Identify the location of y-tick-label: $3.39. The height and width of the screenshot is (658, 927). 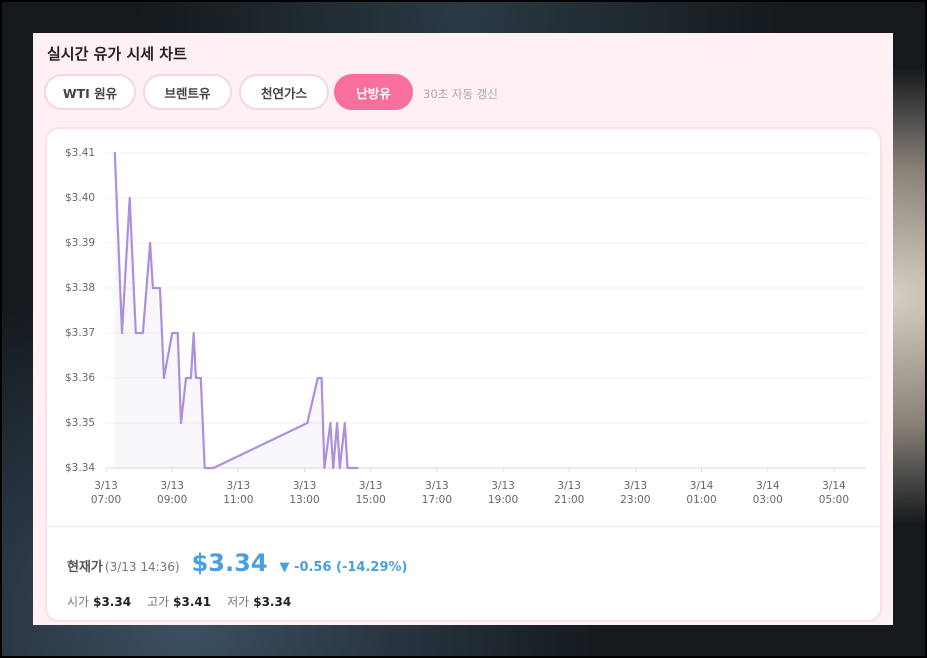
(80, 243).